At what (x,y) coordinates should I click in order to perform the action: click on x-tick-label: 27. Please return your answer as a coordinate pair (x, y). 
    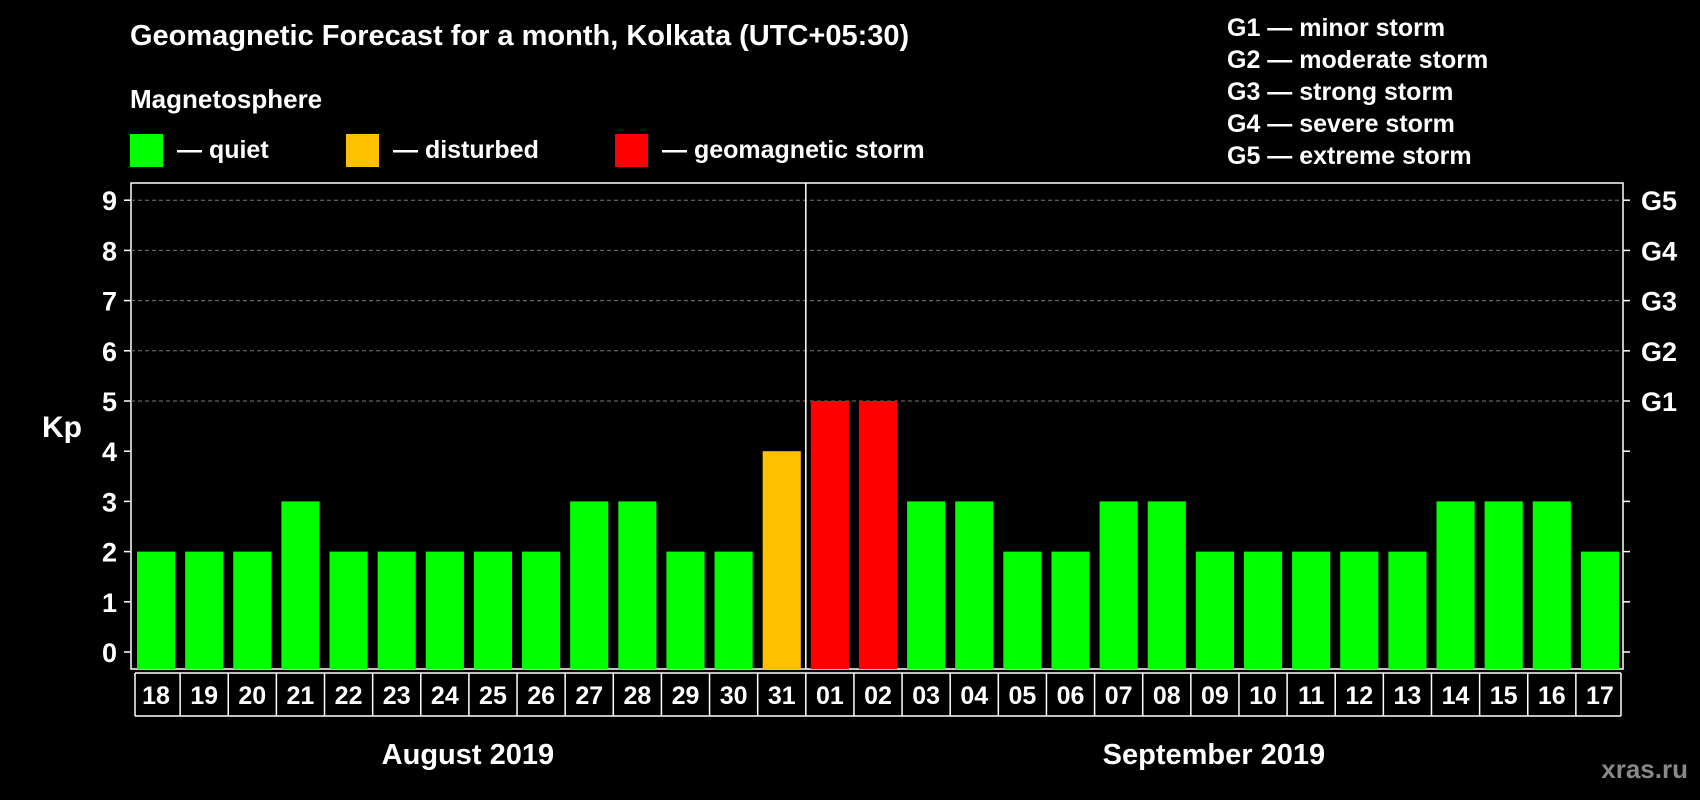
    Looking at the image, I should click on (589, 696).